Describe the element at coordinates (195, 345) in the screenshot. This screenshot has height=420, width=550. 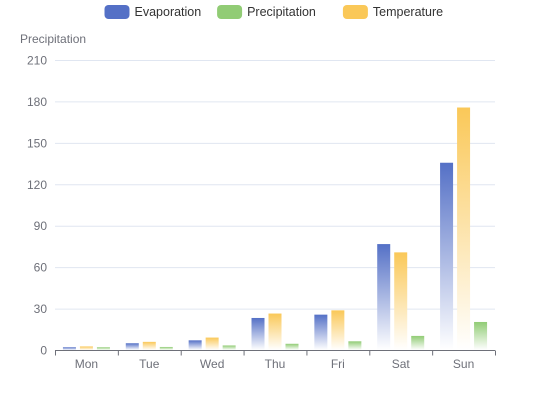
I see `bar-evaporation-wed` at that location.